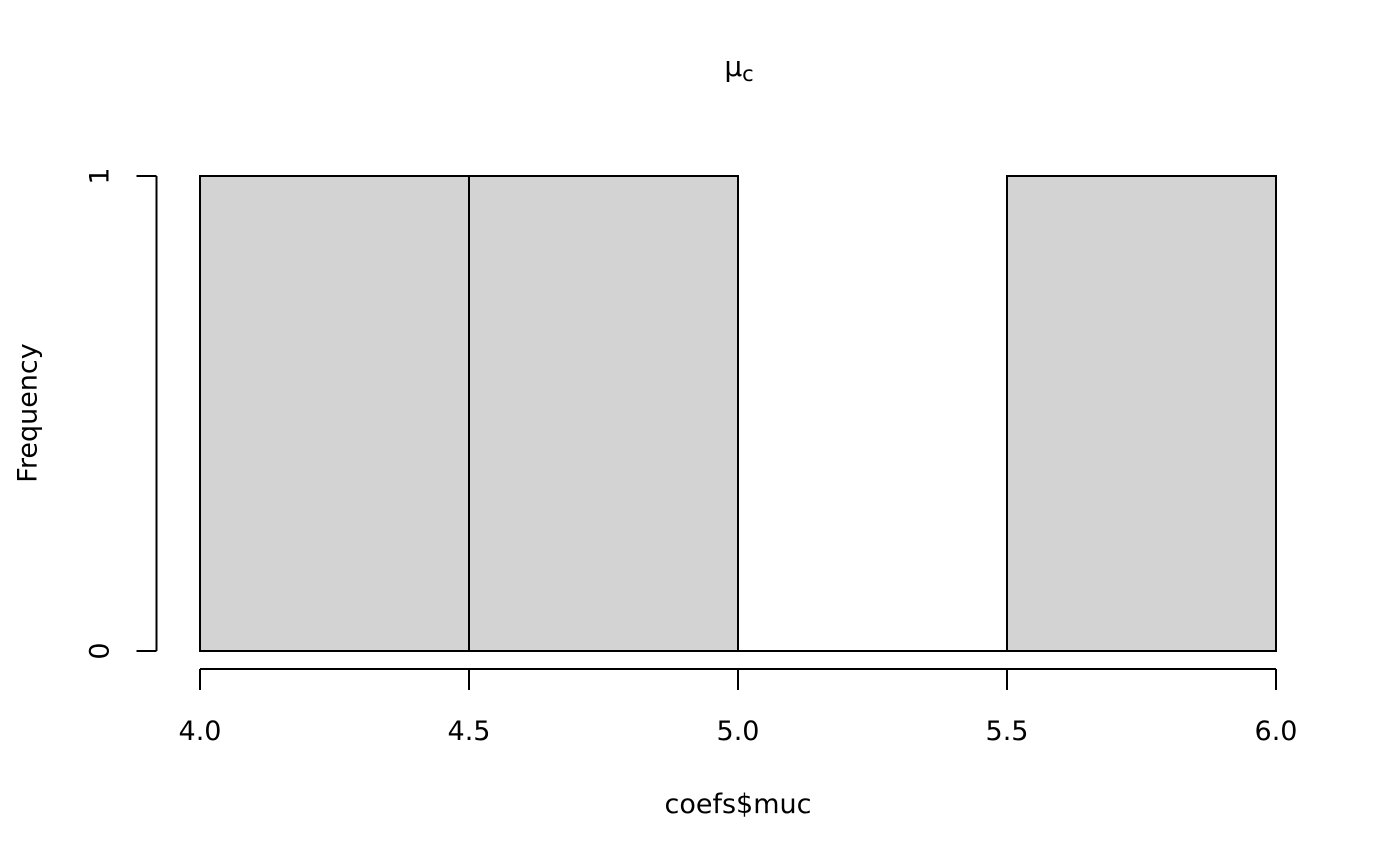 The height and width of the screenshot is (866, 1400). What do you see at coordinates (1007, 731) in the screenshot?
I see `x-tick-label: 5.5` at bounding box center [1007, 731].